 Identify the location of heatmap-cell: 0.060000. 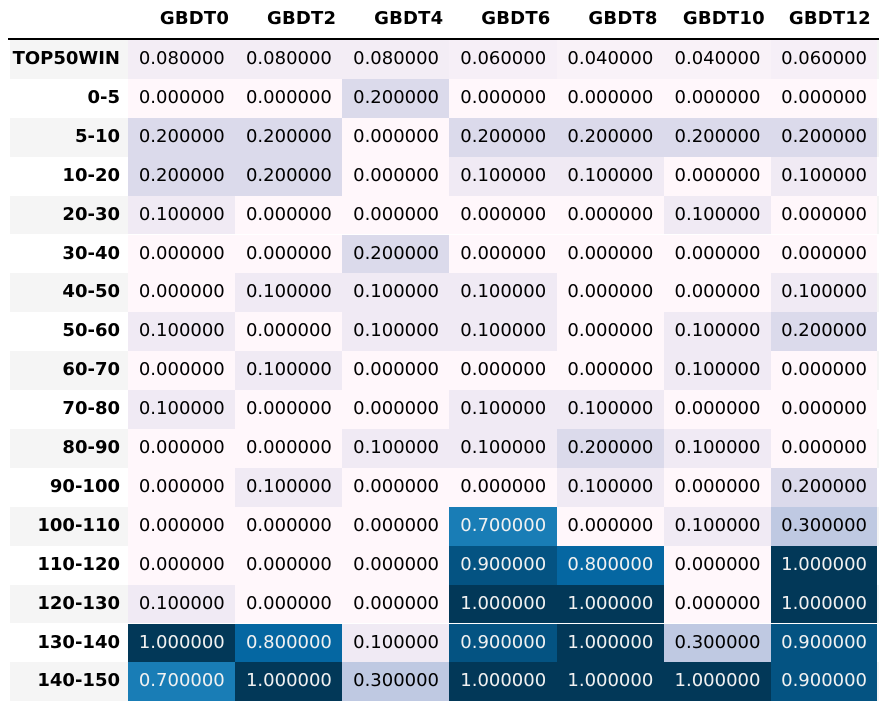
(824, 59).